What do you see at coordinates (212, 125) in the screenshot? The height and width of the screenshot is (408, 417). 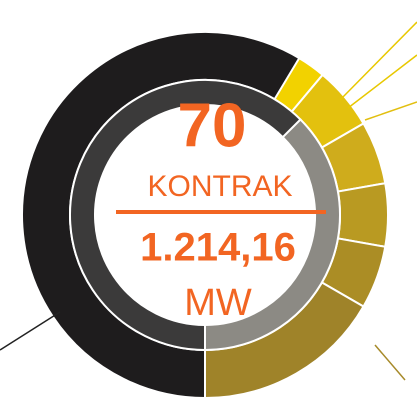 I see `contract-count: 70` at bounding box center [212, 125].